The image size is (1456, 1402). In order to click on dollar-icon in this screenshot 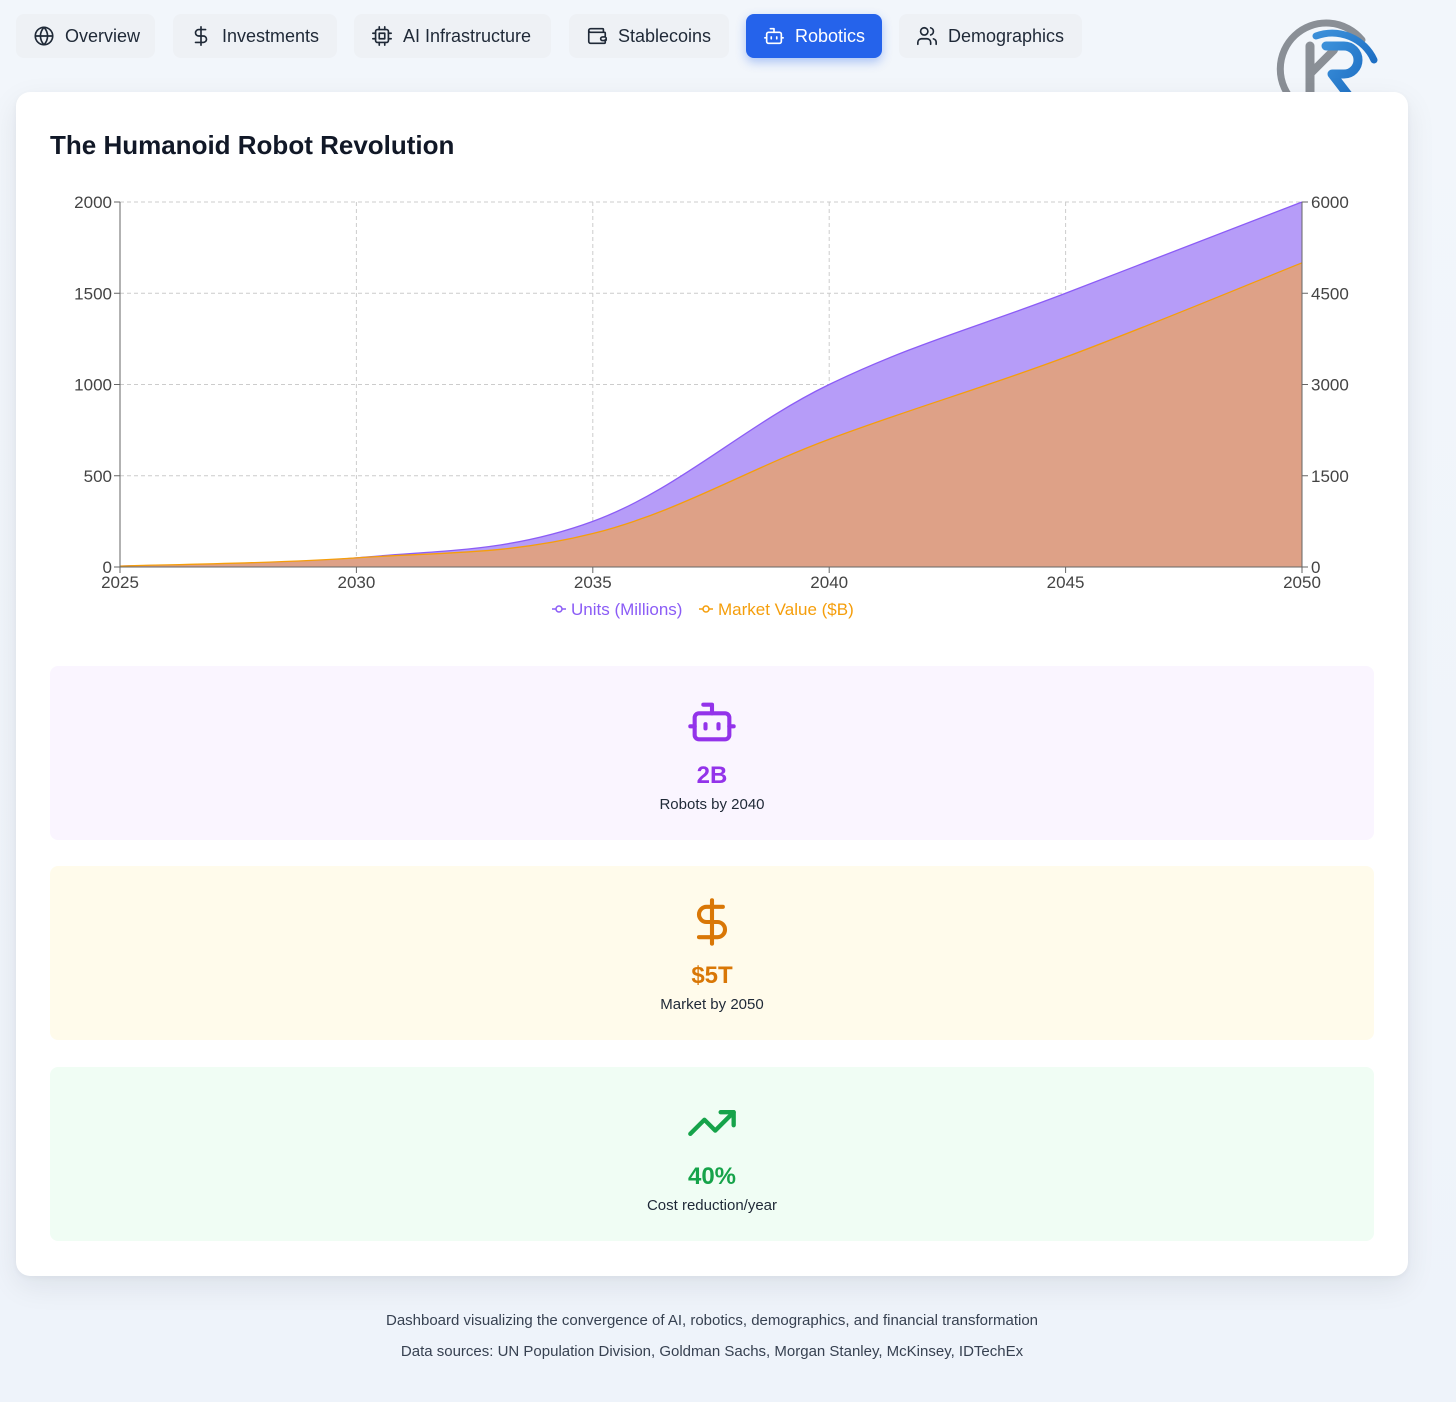, I will do `click(201, 36)`.